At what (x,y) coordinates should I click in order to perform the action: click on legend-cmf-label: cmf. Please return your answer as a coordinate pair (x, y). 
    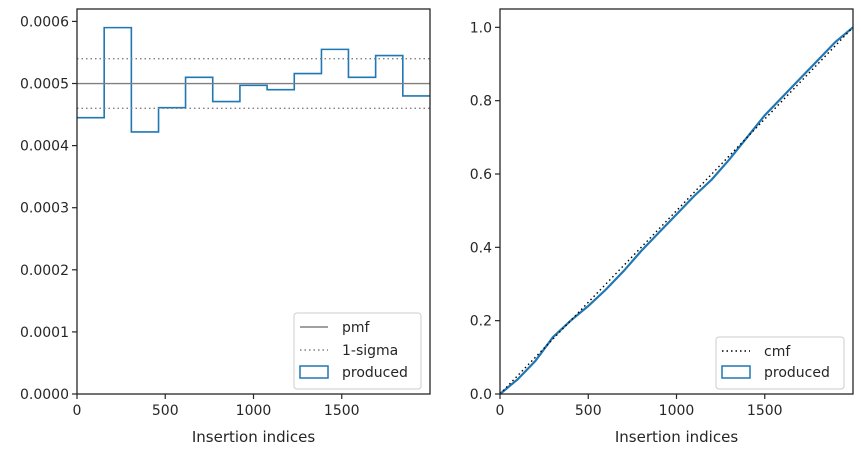
    Looking at the image, I should click on (777, 352).